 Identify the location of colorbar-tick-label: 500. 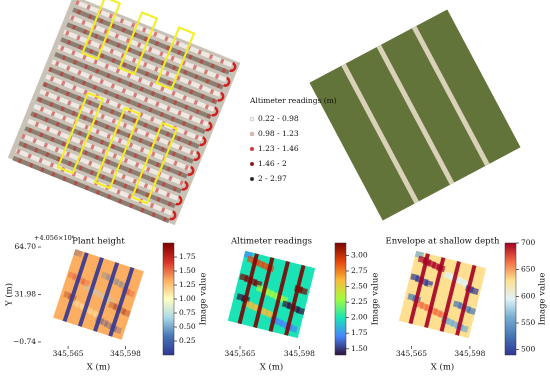
(528, 349).